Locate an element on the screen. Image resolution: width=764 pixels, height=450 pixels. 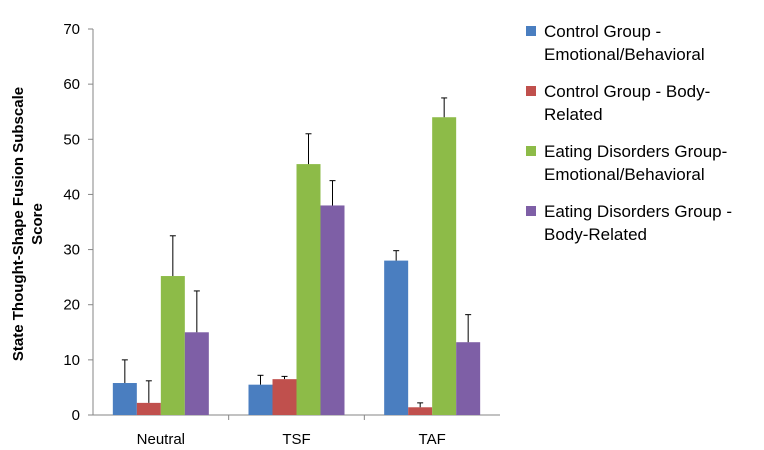
legend-swatch-ed-body is located at coordinates (531, 211).